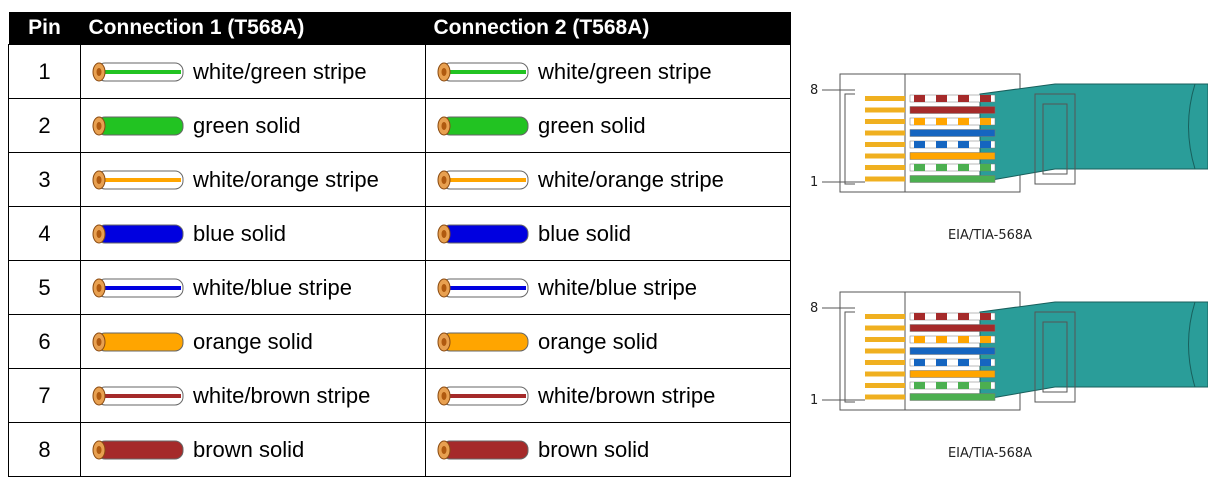 Image resolution: width=1208 pixels, height=489 pixels. What do you see at coordinates (399, 449) in the screenshot?
I see `table-row: 8 brown solid brown solid` at bounding box center [399, 449].